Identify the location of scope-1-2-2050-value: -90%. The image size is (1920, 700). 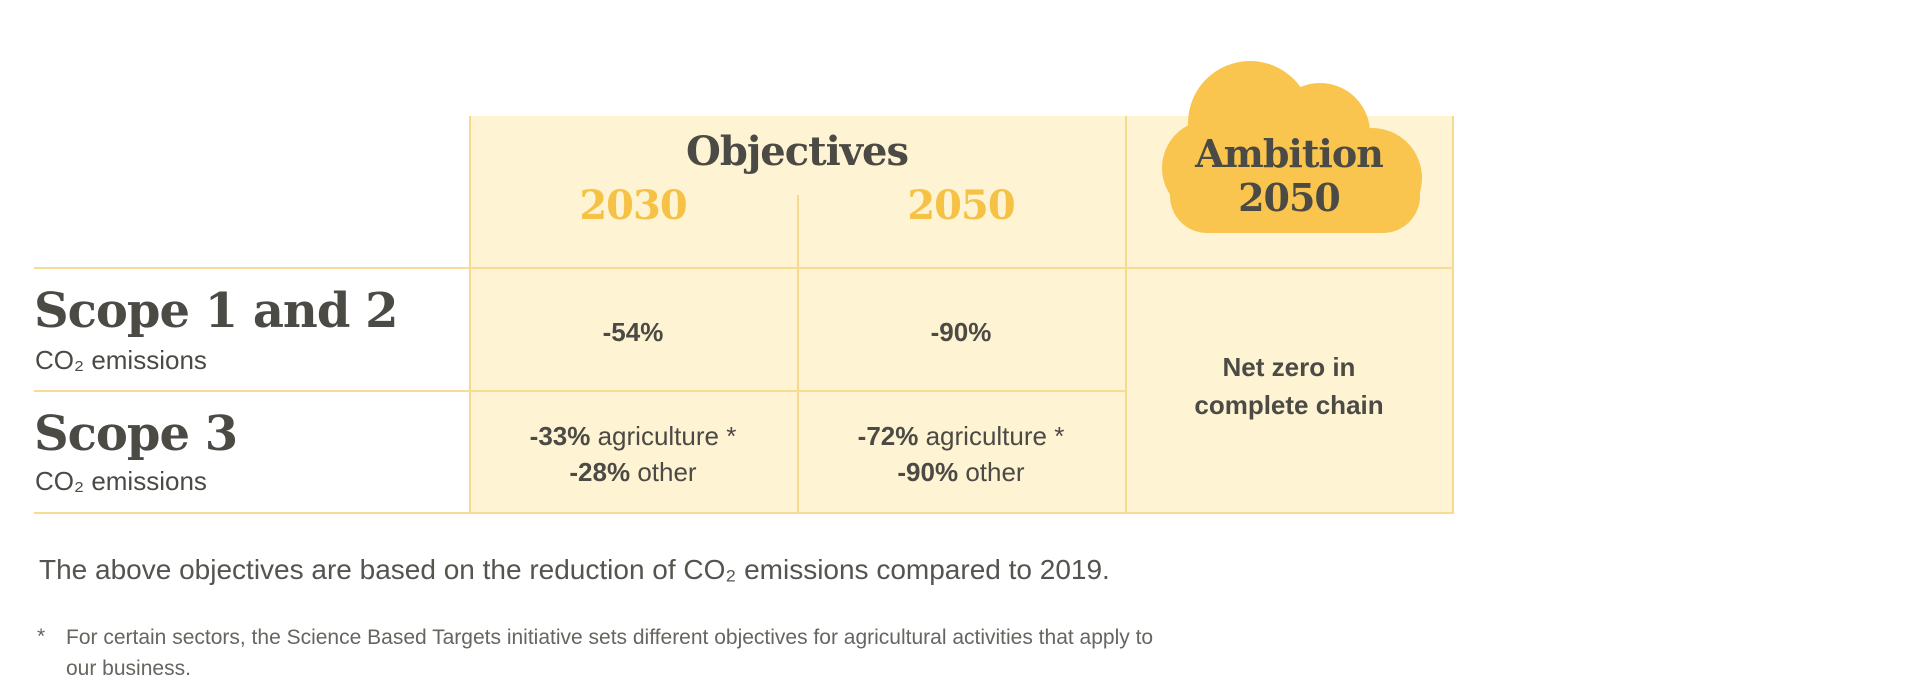
(961, 332).